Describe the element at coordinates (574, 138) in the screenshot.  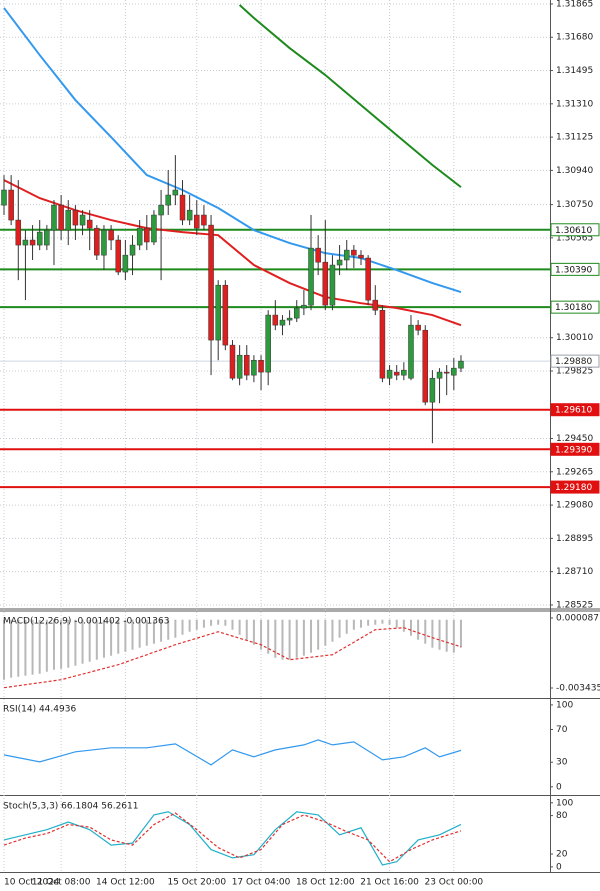
I see `y-tick-label: 1.31125` at that location.